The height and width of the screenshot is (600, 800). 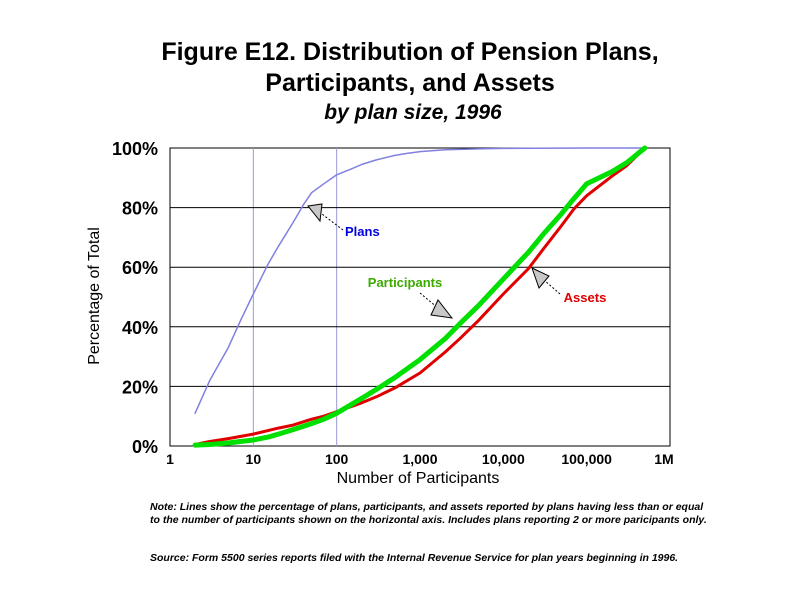 What do you see at coordinates (145, 447) in the screenshot?
I see `y-tick-label: 0%` at bounding box center [145, 447].